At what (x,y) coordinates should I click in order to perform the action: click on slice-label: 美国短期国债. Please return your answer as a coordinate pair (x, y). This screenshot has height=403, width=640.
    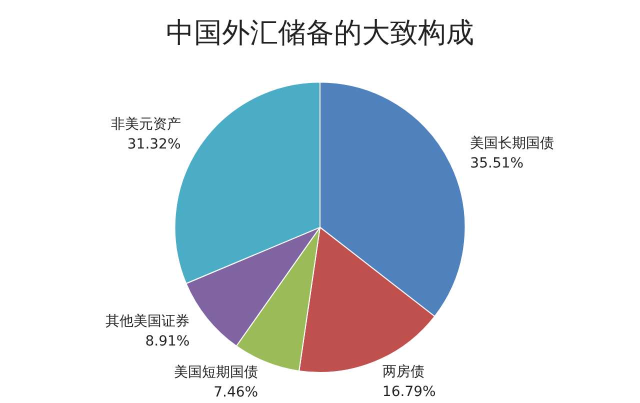
    Looking at the image, I should click on (216, 372).